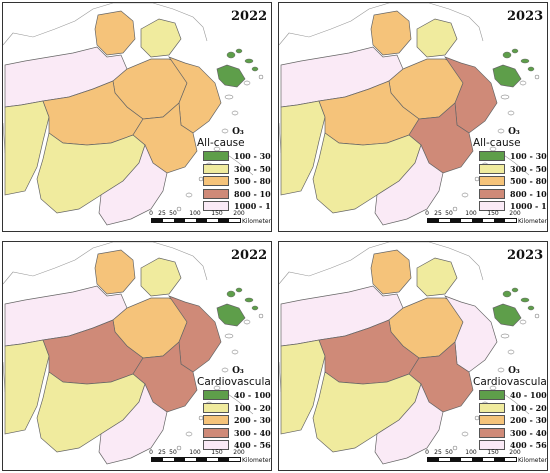 This screenshot has width=550, height=473. I want to click on region-wenzhou, so click(409, 185).